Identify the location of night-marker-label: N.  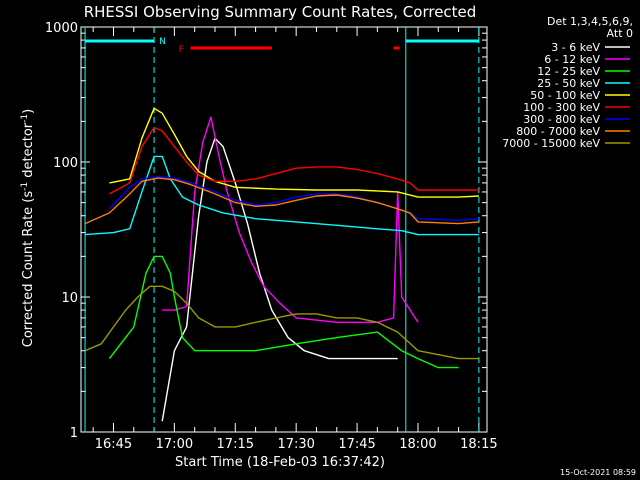
(162, 42).